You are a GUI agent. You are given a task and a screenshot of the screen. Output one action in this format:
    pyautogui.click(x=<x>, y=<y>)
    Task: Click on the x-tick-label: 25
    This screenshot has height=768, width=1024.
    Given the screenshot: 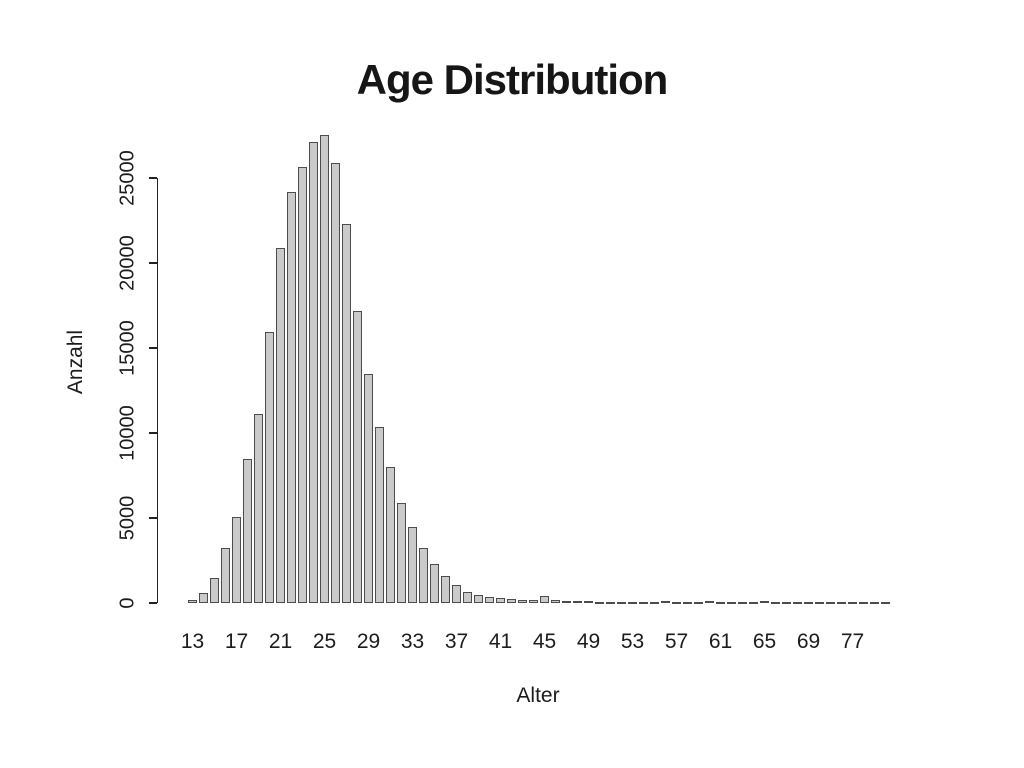 What is the action you would take?
    pyautogui.click(x=324, y=641)
    